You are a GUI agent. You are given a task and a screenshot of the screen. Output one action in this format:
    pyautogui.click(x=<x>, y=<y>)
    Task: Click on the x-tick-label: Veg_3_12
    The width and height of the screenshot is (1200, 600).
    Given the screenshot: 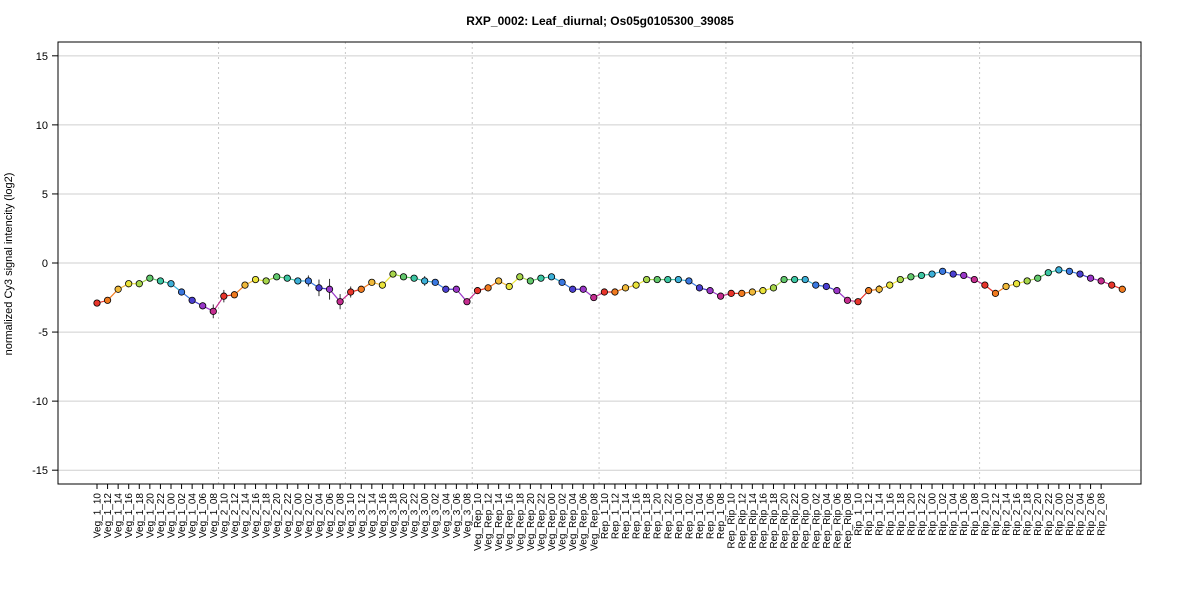 What is the action you would take?
    pyautogui.click(x=362, y=515)
    